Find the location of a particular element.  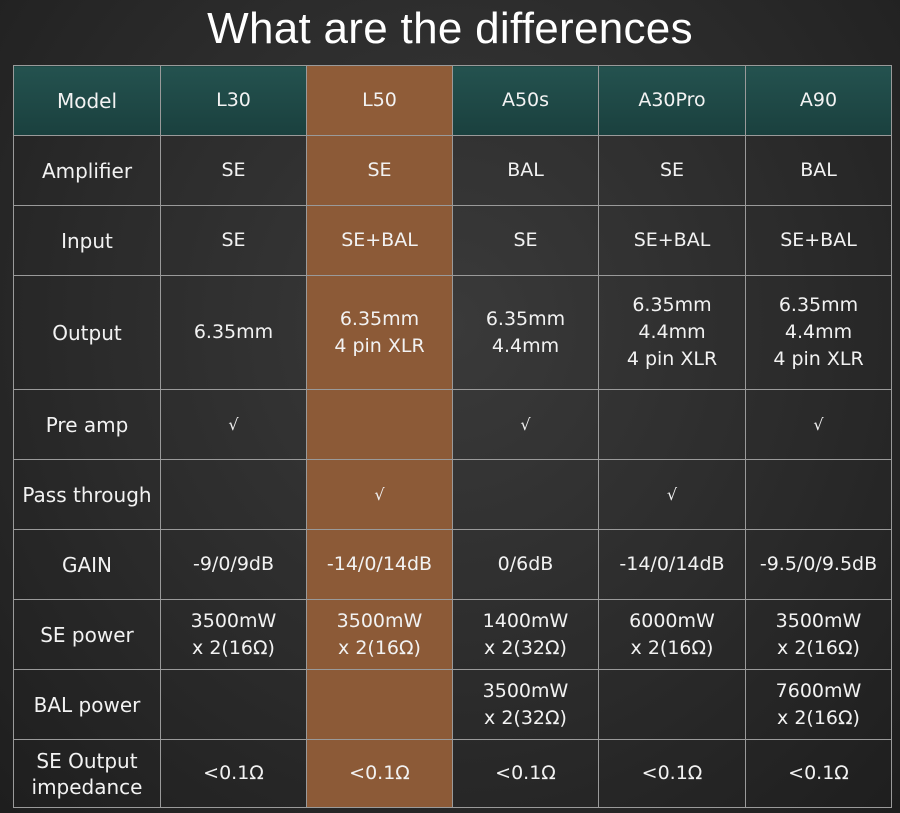

row-label: Amplifier is located at coordinates (87, 170).